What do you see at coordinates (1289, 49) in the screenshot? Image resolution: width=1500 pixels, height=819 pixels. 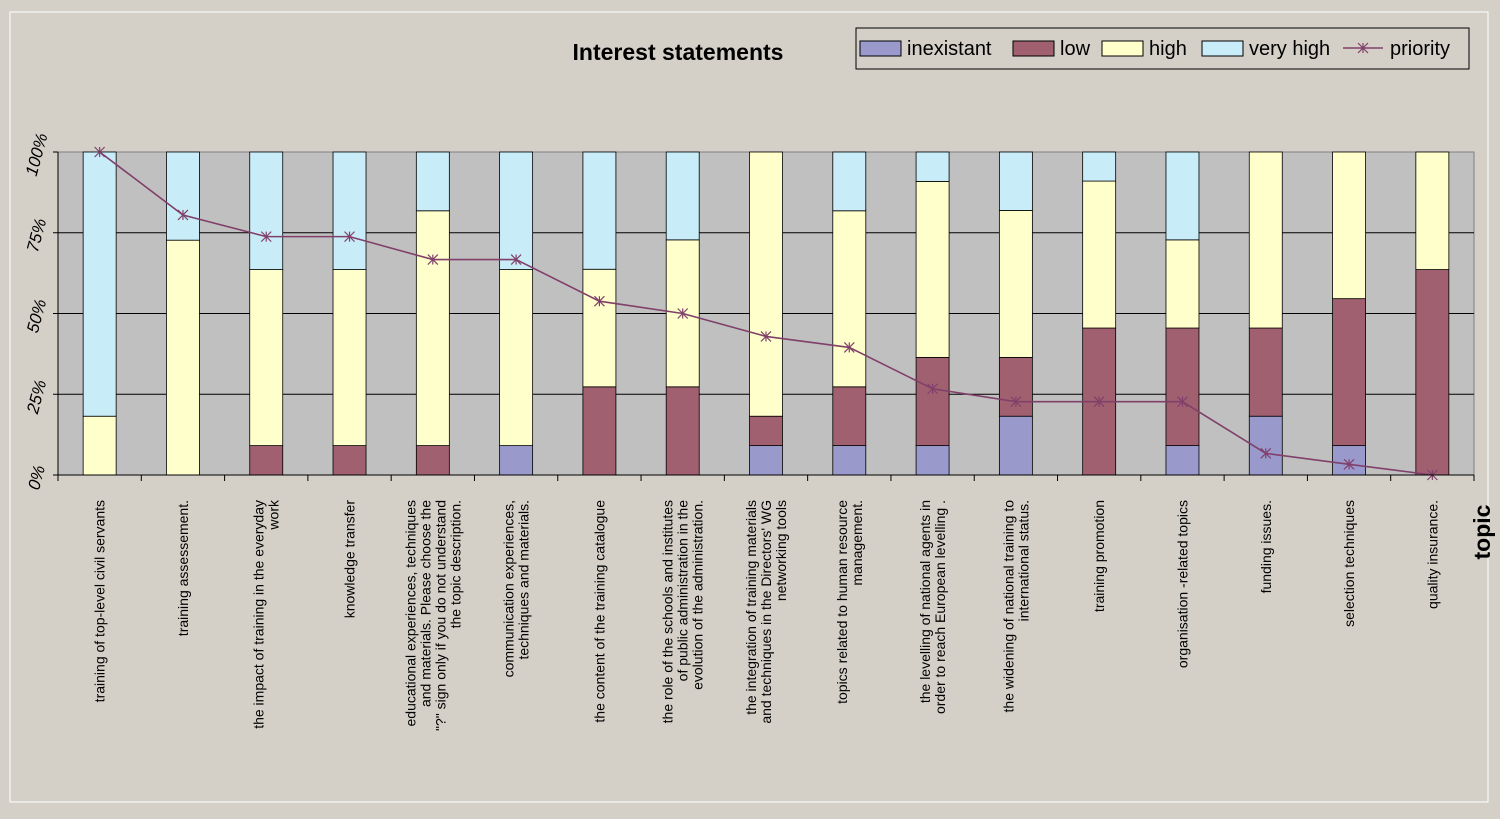 I see `legend-label: very high` at bounding box center [1289, 49].